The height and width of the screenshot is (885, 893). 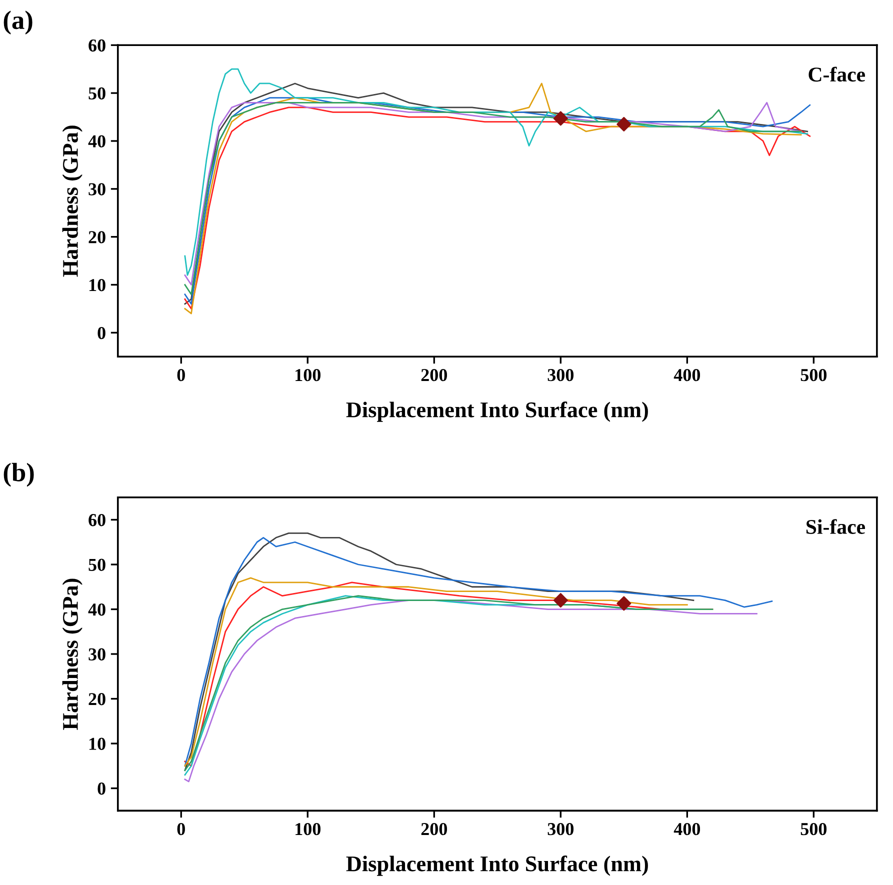 I want to click on chart-title: (a), so click(x=18, y=22).